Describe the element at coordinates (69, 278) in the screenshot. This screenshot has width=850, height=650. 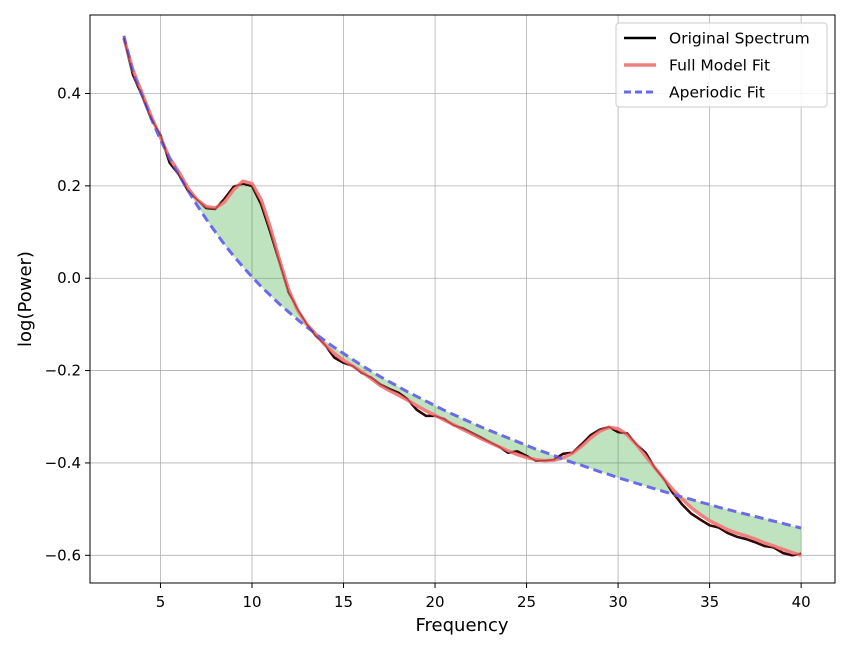
I see `y-tick-label: 0.0` at that location.